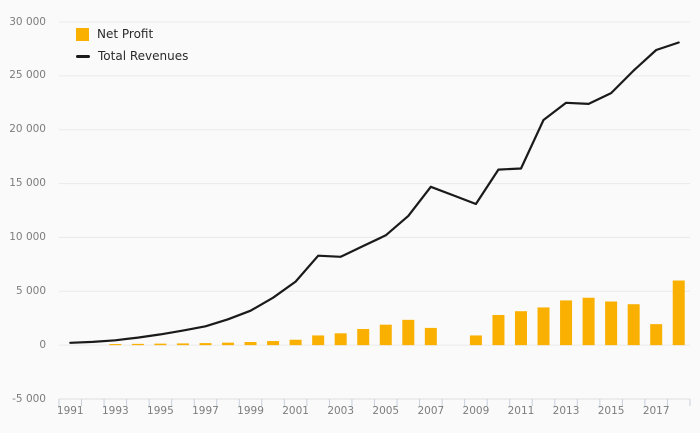  I want to click on y-axis-tick-label: -5 000, so click(29, 398).